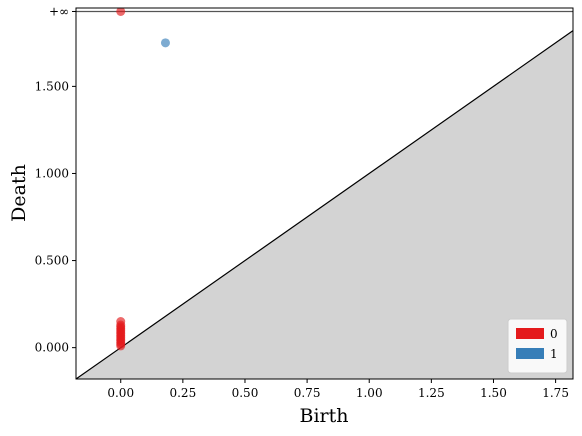 The width and height of the screenshot is (582, 436). Describe the element at coordinates (52, 348) in the screenshot. I see `y-tick-label: 0.000` at that location.